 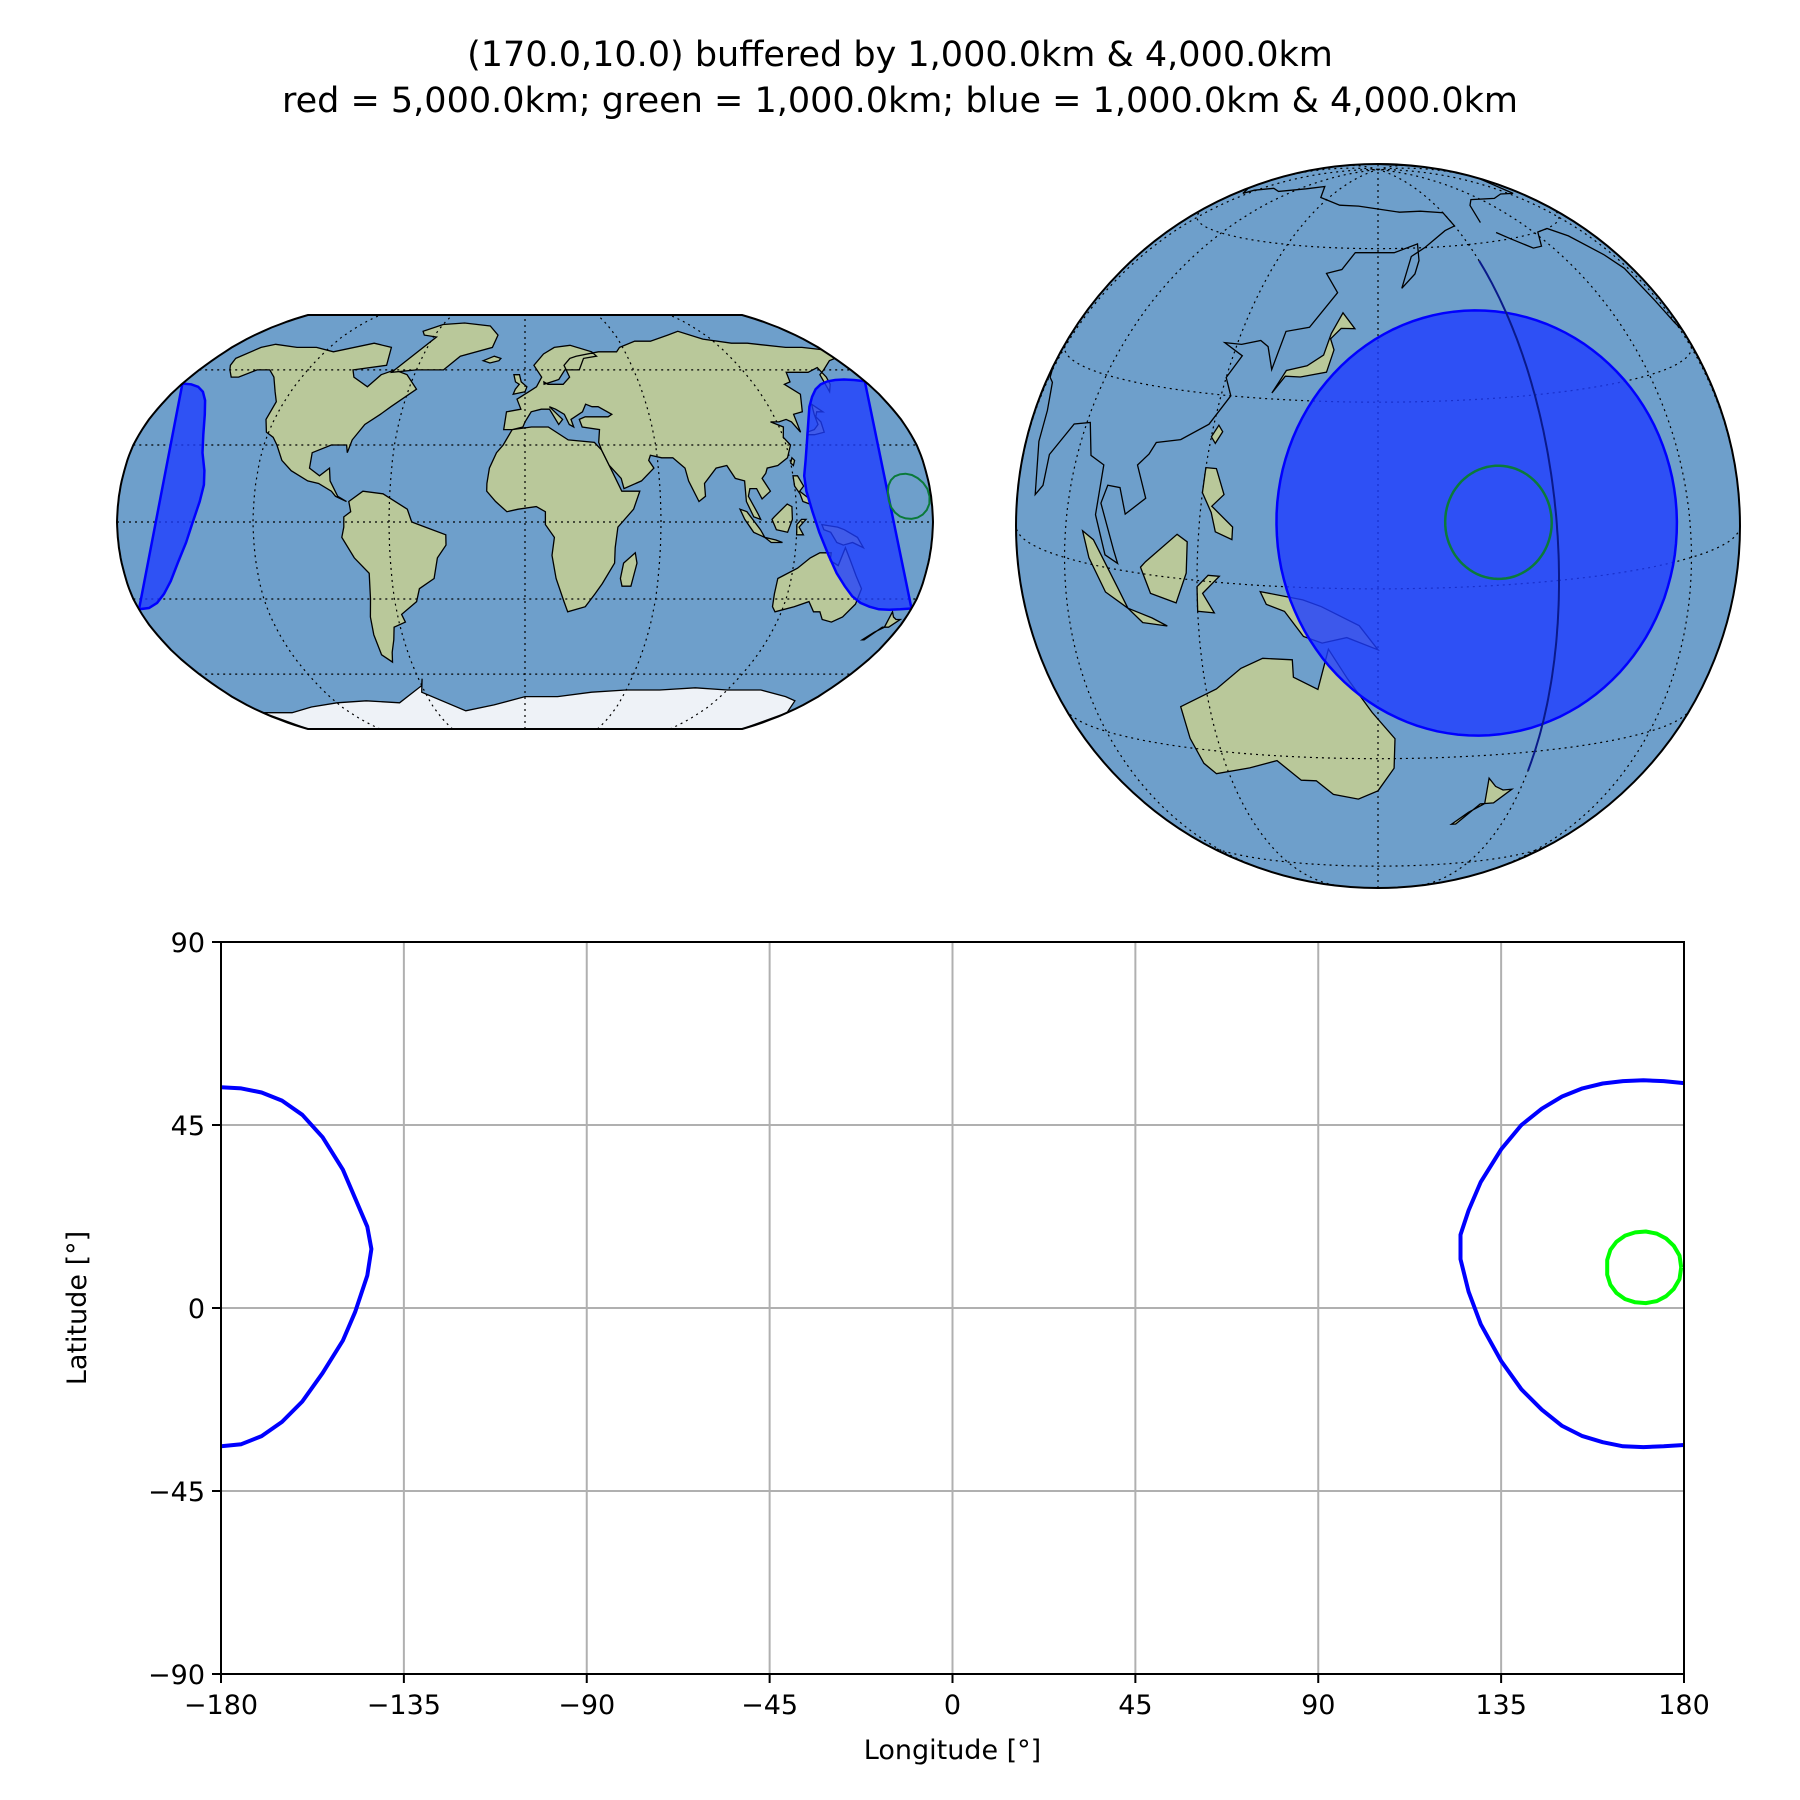 I want to click on x-tick-label: −90, so click(x=586, y=1705).